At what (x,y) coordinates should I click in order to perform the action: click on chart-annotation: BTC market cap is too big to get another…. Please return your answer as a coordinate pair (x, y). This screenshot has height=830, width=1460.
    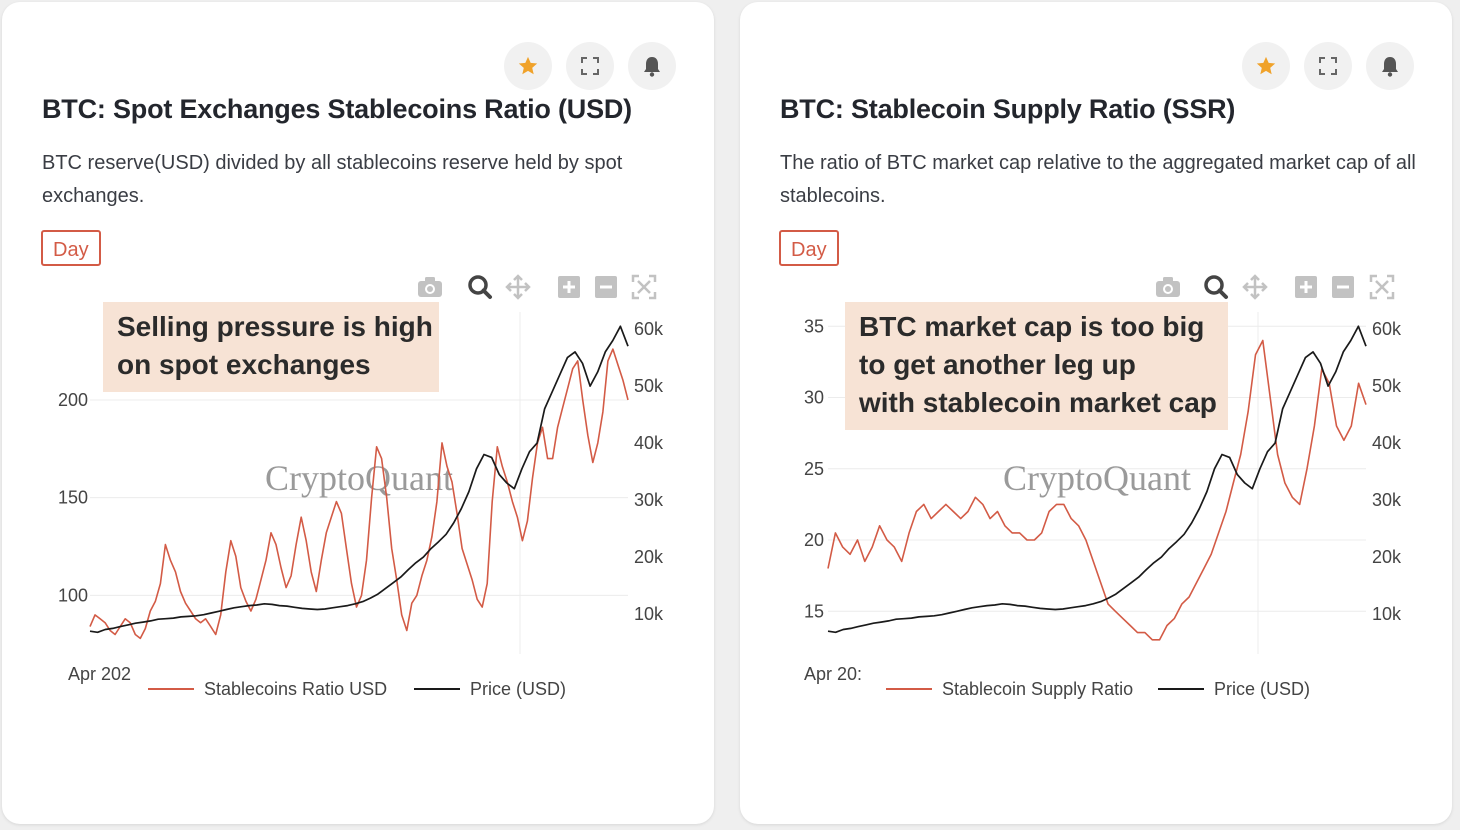
    Looking at the image, I should click on (1036, 366).